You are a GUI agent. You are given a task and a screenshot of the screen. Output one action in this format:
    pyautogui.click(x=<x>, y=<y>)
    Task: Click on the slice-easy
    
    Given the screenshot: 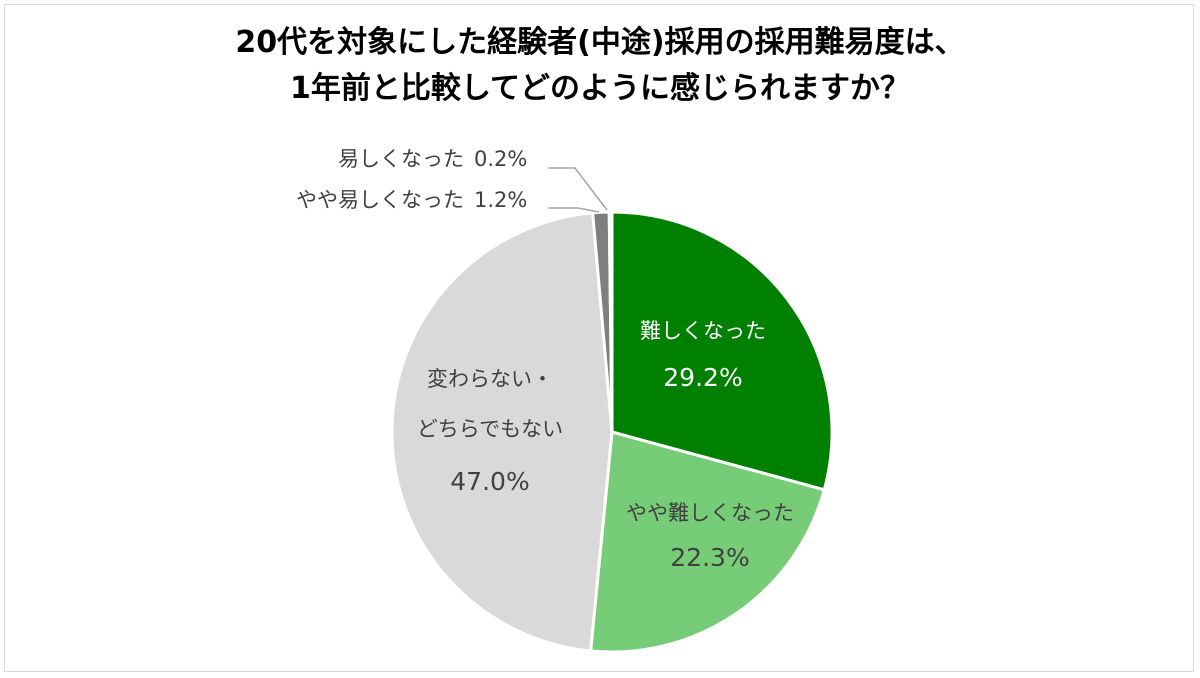 What is the action you would take?
    pyautogui.click(x=610, y=322)
    